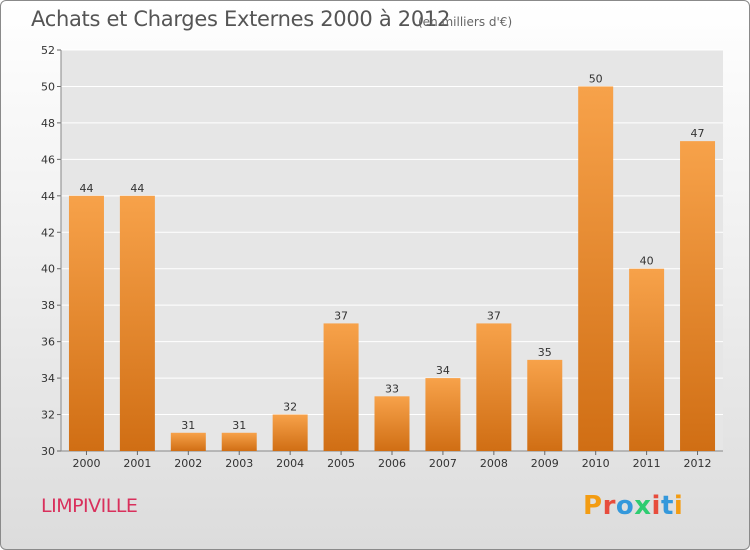 The height and width of the screenshot is (550, 750). What do you see at coordinates (494, 463) in the screenshot?
I see `x-tick-label-2008: 2008` at bounding box center [494, 463].